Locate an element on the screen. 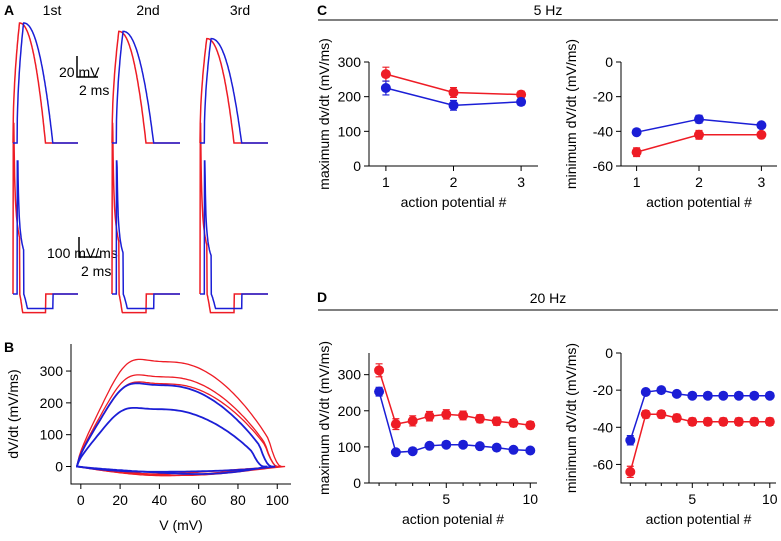 Image resolution: width=781 pixels, height=541 pixels. scale-bar-voltage is located at coordinates (87, 67).